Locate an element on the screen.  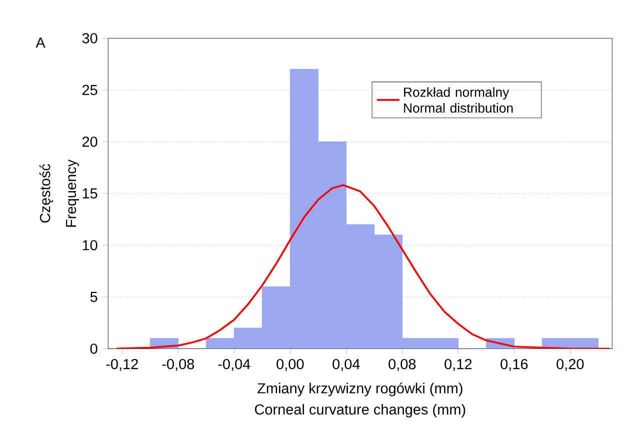
x-tick-label: -0,12 is located at coordinates (122, 365).